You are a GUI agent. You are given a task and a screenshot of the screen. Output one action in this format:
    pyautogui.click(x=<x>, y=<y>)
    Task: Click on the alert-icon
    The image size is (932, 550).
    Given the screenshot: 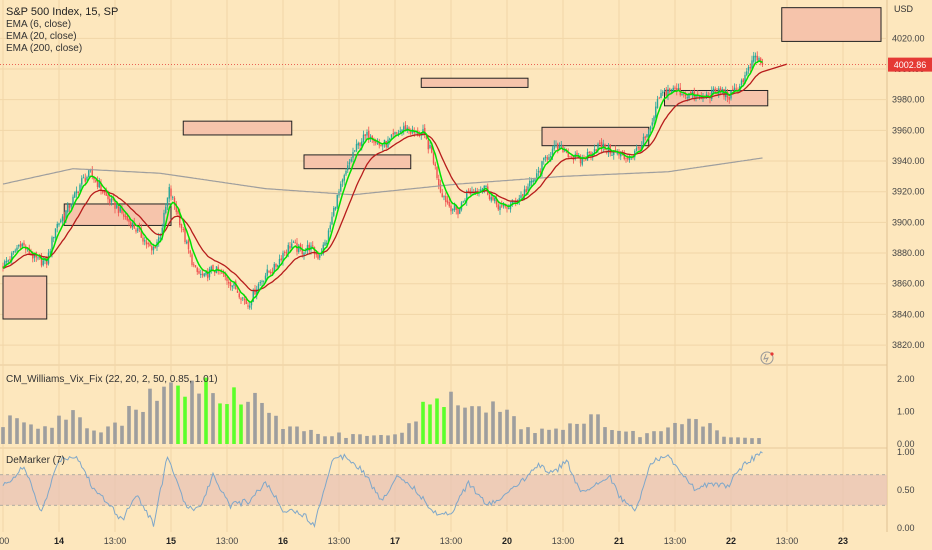 What is the action you would take?
    pyautogui.click(x=767, y=358)
    